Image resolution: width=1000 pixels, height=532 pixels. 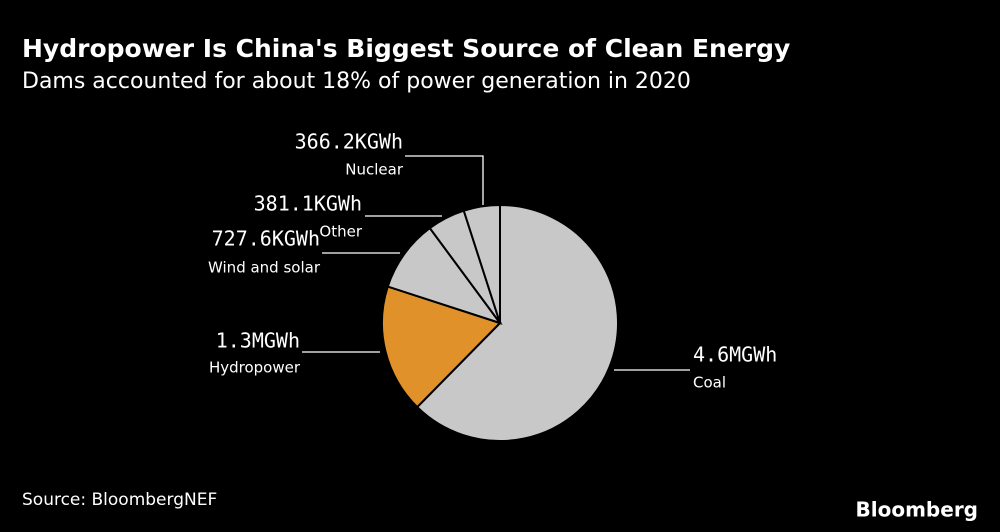 I want to click on slice-name: Other, so click(x=340, y=232).